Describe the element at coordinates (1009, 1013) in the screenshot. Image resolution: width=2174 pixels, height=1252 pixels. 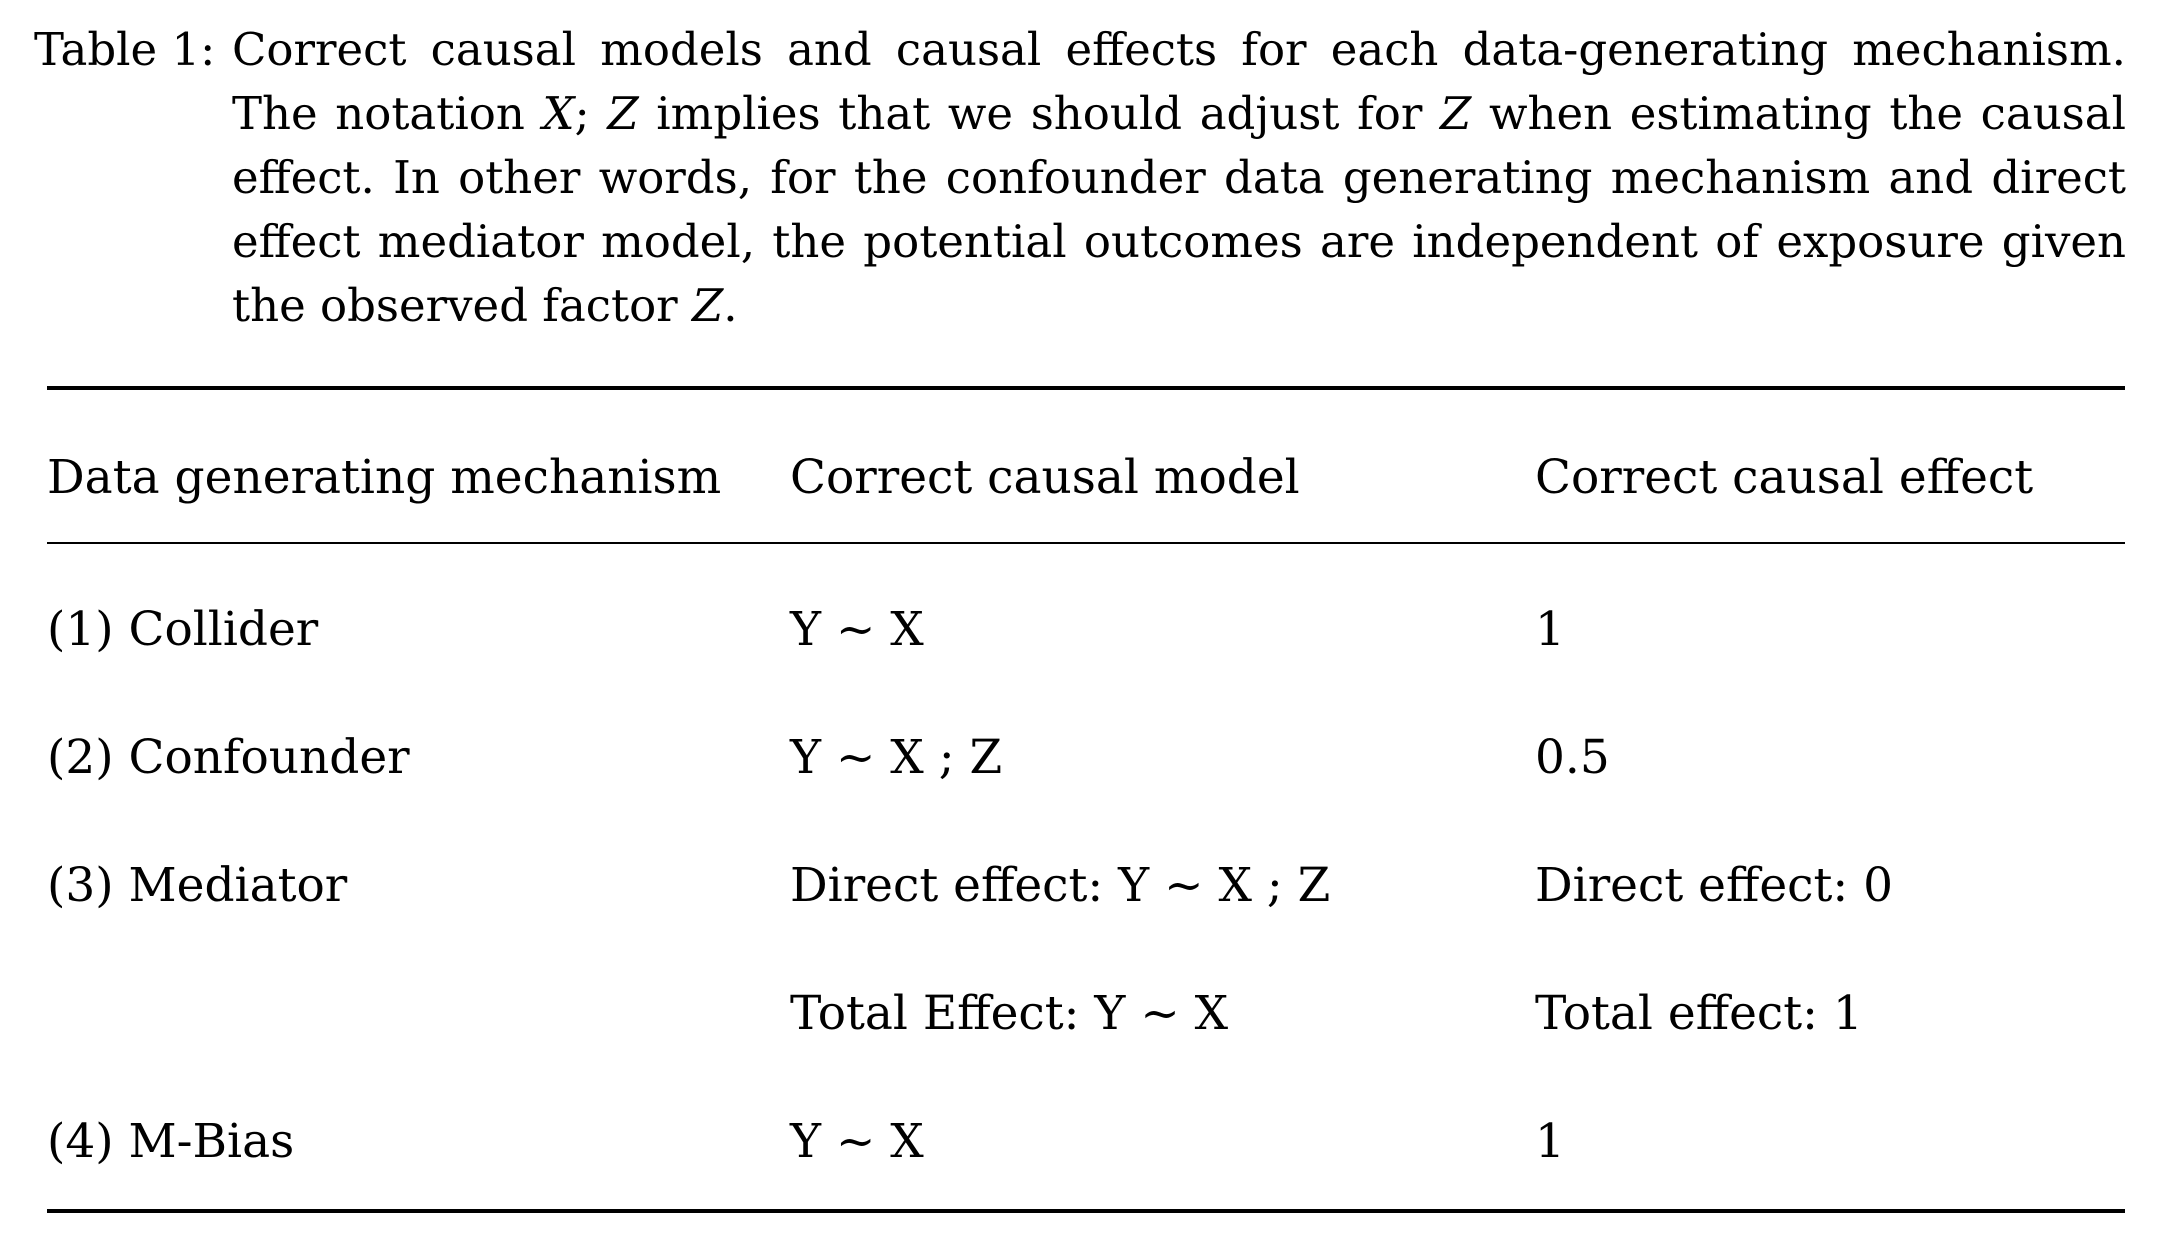
I see `row-mediator-total-model: Total Effect: Y ~ X` at that location.